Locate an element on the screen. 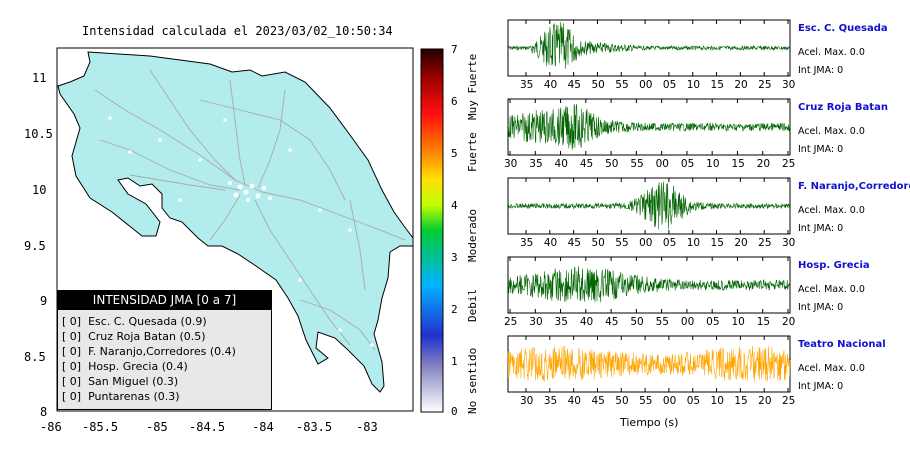 This screenshot has width=910, height=460. x-tick: -84 is located at coordinates (263, 427).